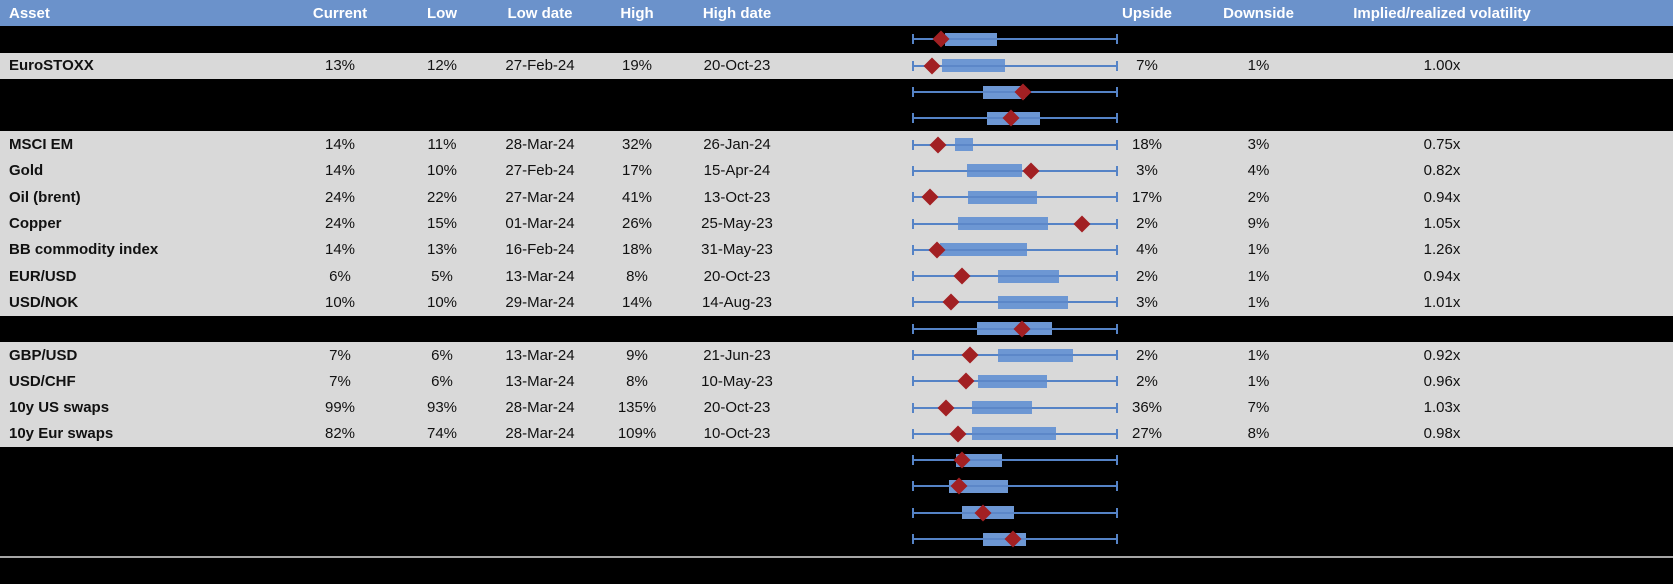 The image size is (1673, 584). Describe the element at coordinates (1147, 66) in the screenshot. I see `upside-cell: 7%` at that location.